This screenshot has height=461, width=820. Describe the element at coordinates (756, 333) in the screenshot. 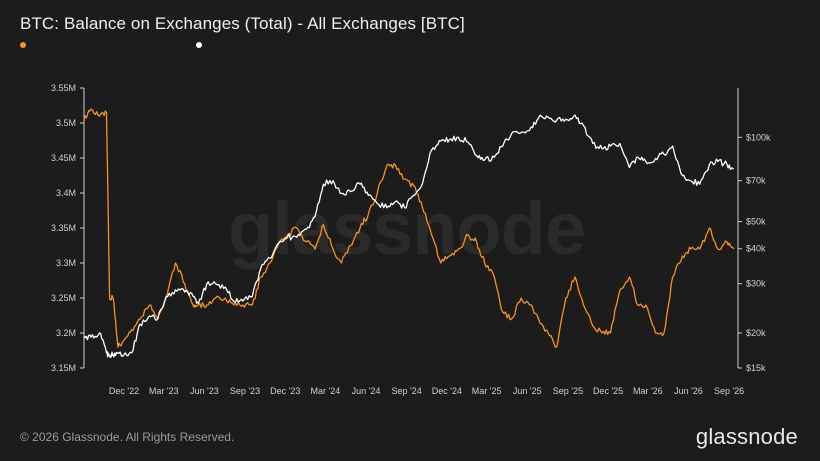

I see `right-tick-label: $20k` at that location.